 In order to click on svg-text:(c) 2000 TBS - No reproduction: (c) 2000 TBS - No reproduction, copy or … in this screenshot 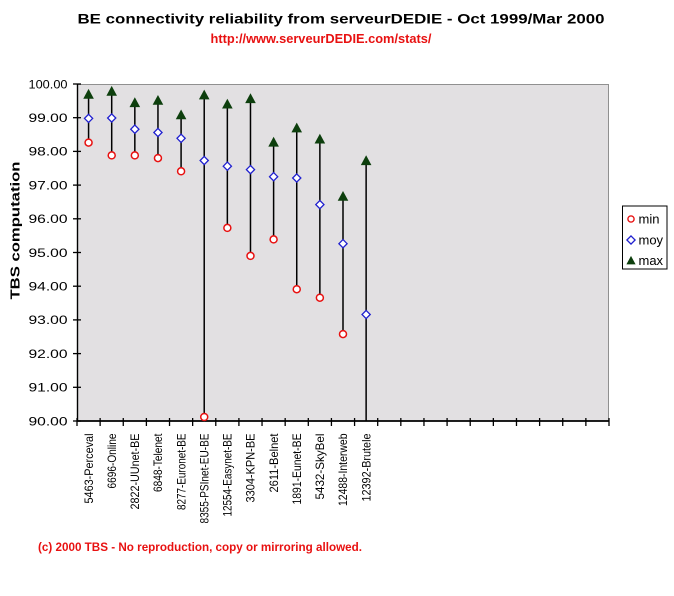, I will do `click(200, 547)`.